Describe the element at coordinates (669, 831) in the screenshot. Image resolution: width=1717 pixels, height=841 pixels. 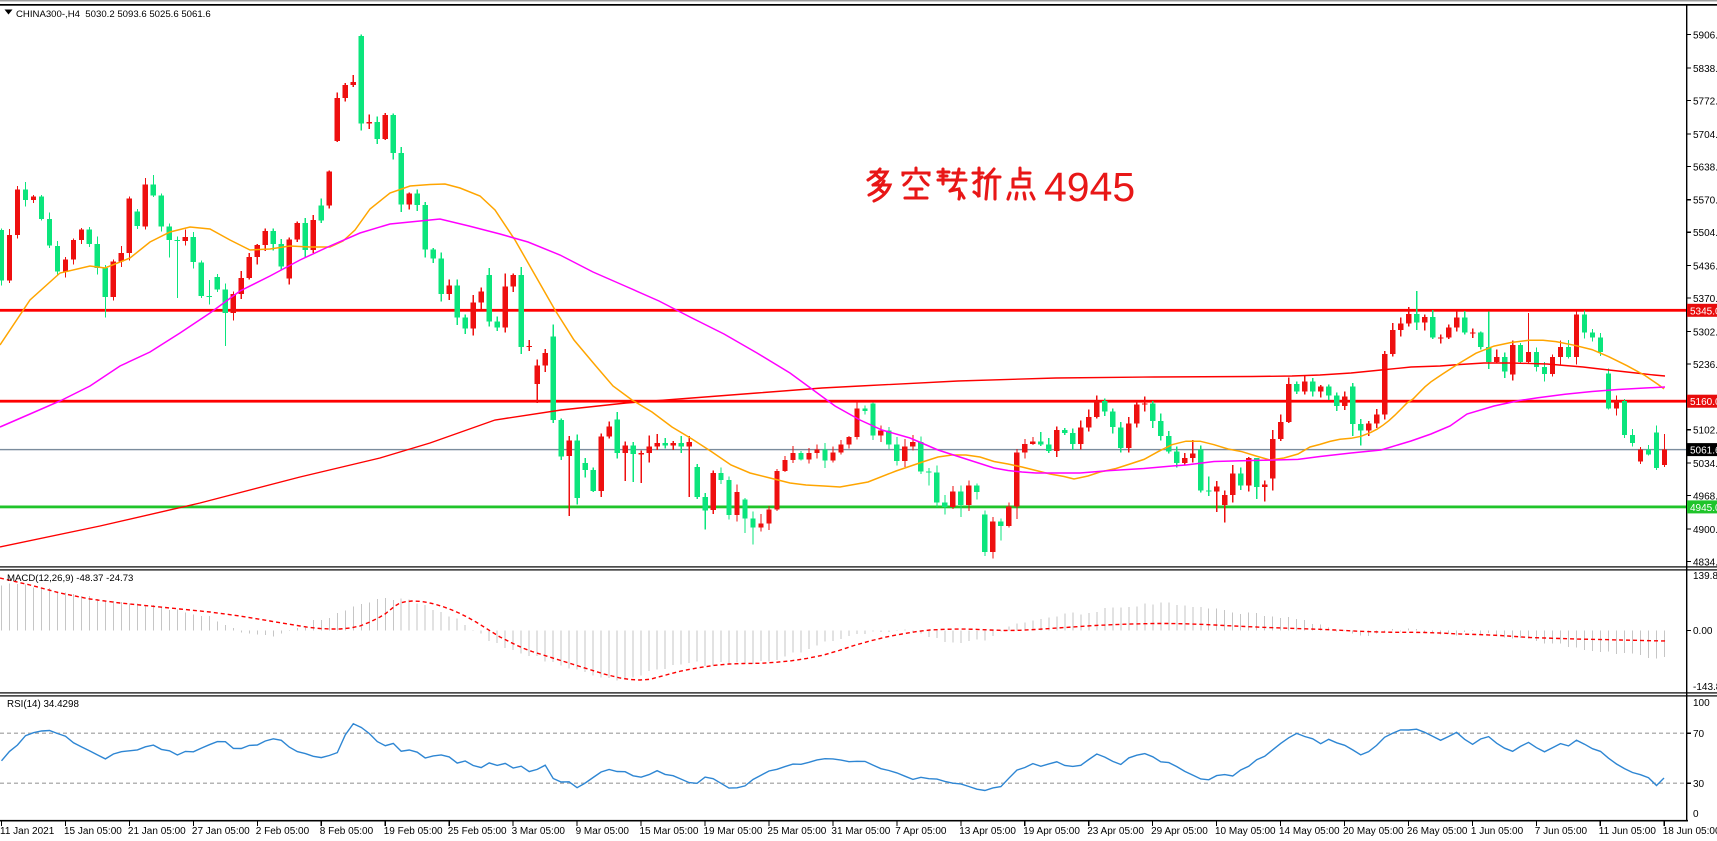
I see `svg-text: 15 Mar 05:00` at that location.